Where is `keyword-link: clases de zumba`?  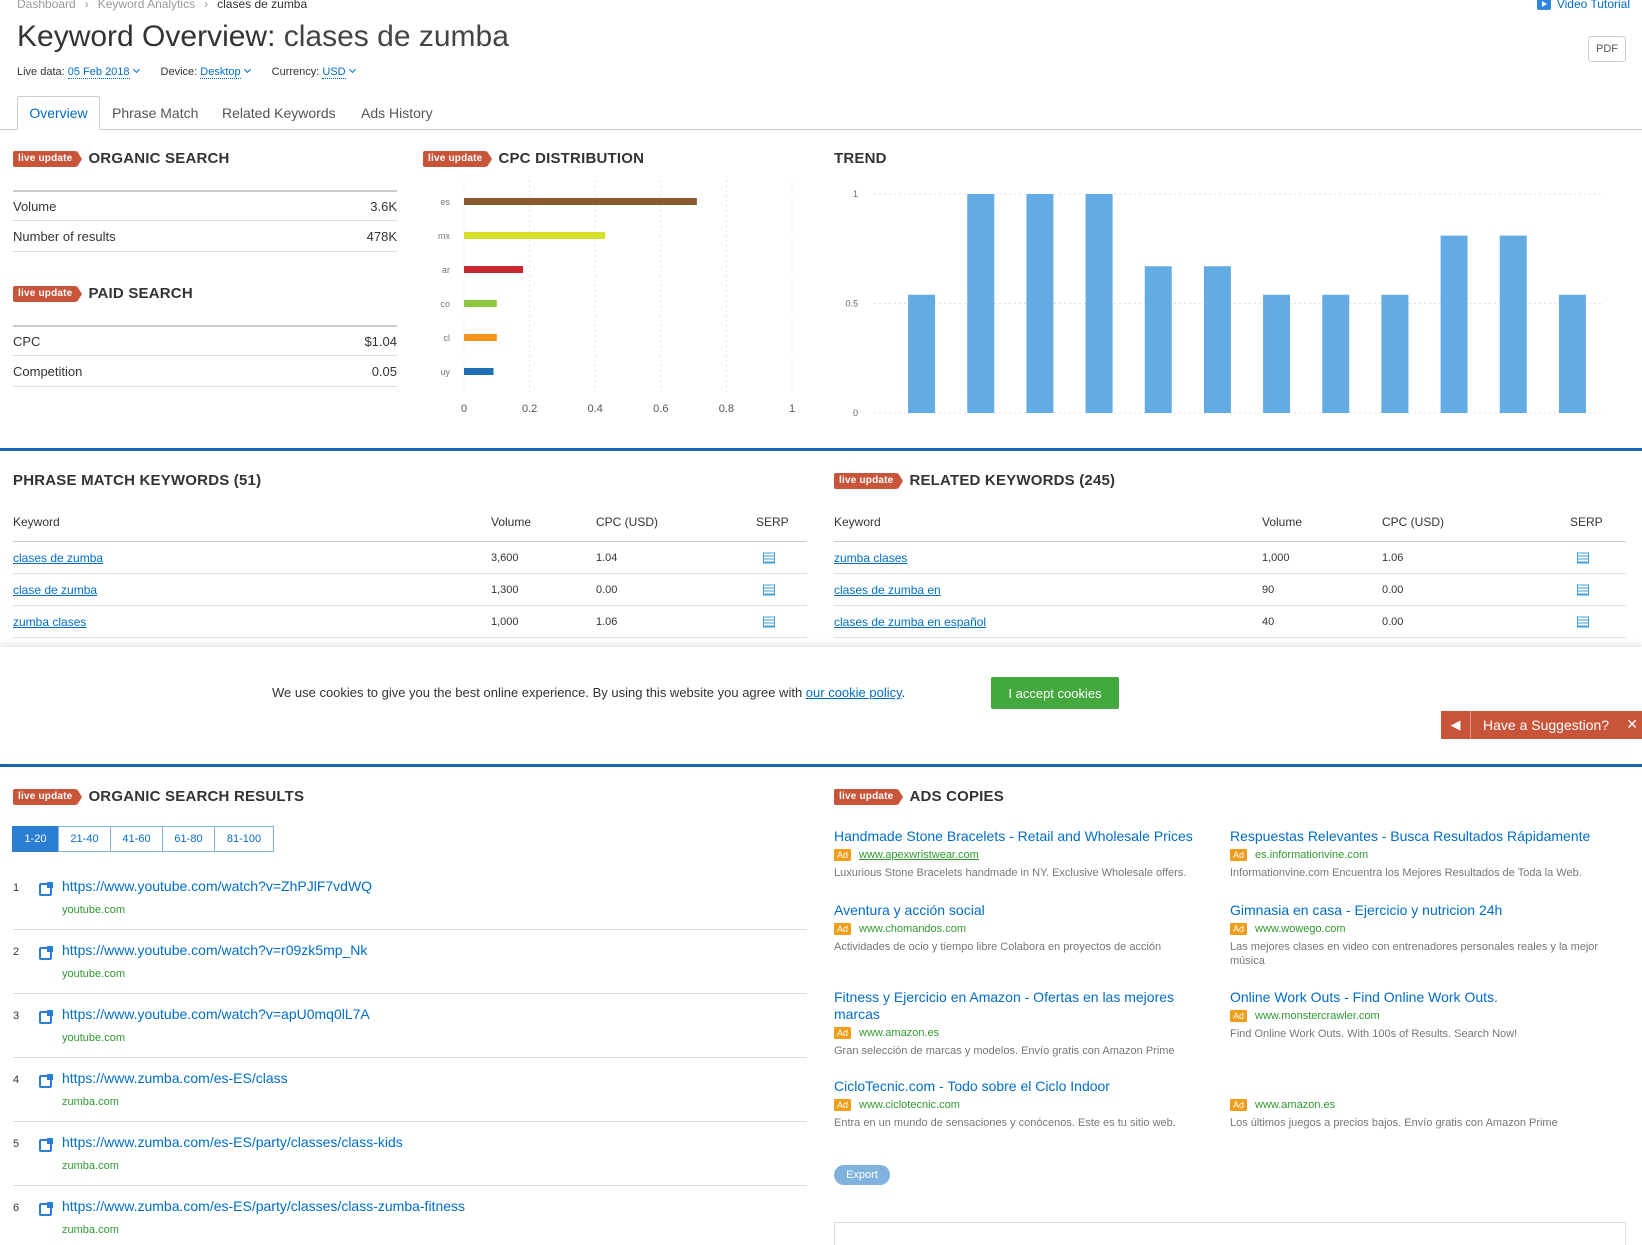 keyword-link: clases de zumba is located at coordinates (58, 557).